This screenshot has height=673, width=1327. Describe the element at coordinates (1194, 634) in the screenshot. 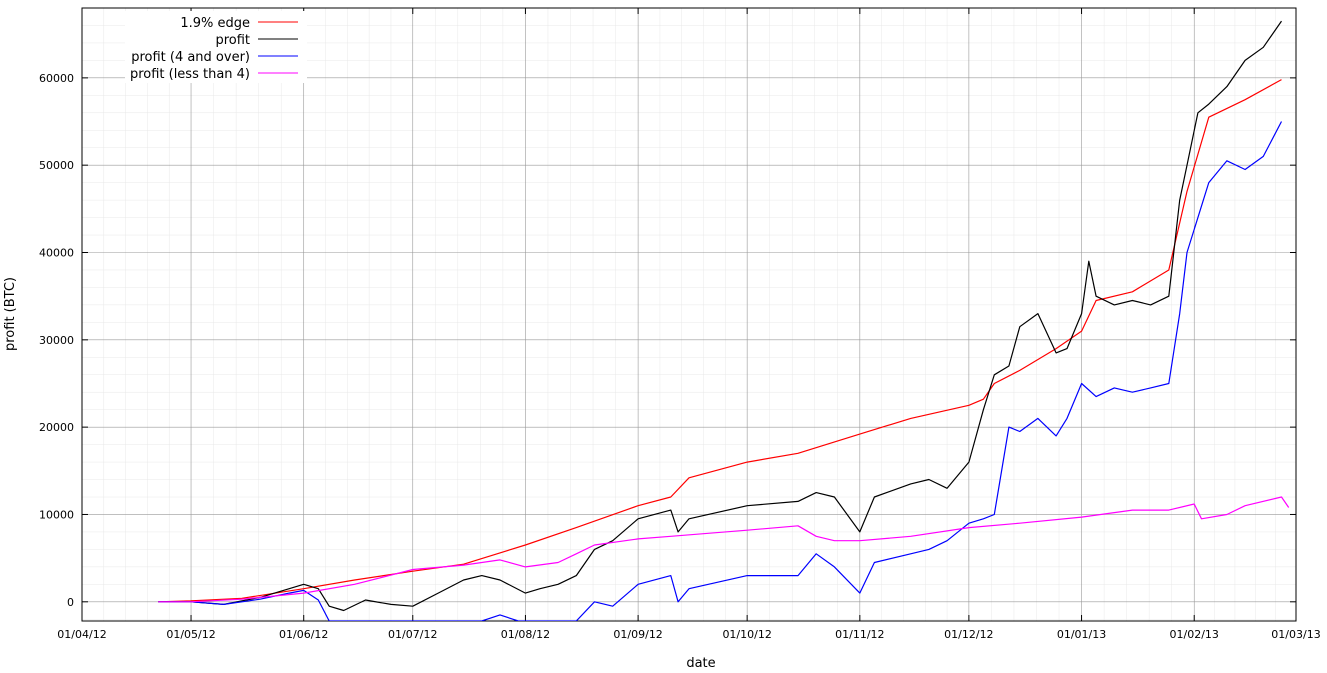

I see `x-tick-label: 01/02/13` at that location.